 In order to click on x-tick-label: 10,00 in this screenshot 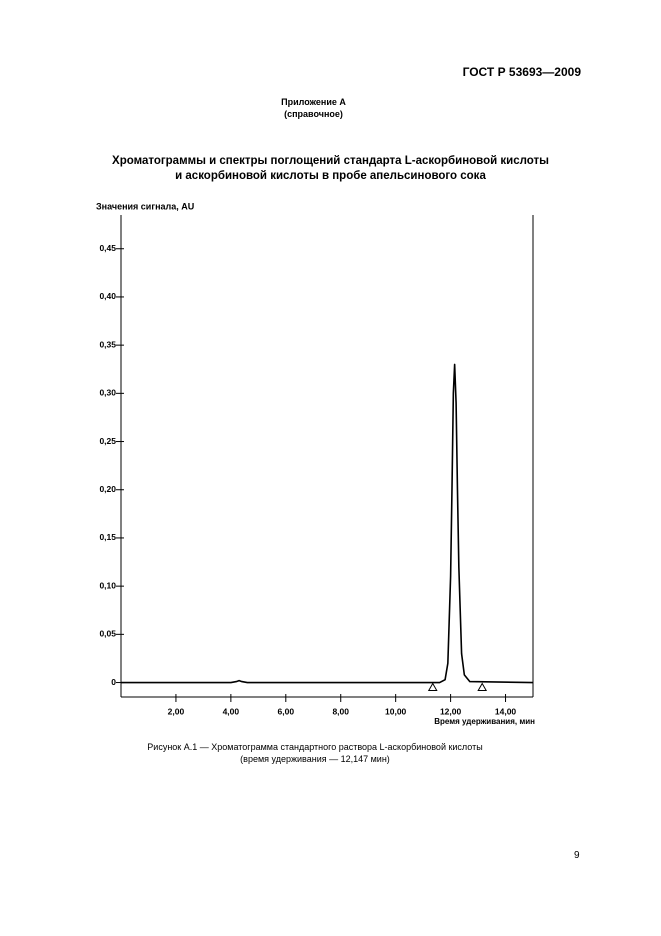, I will do `click(396, 711)`.